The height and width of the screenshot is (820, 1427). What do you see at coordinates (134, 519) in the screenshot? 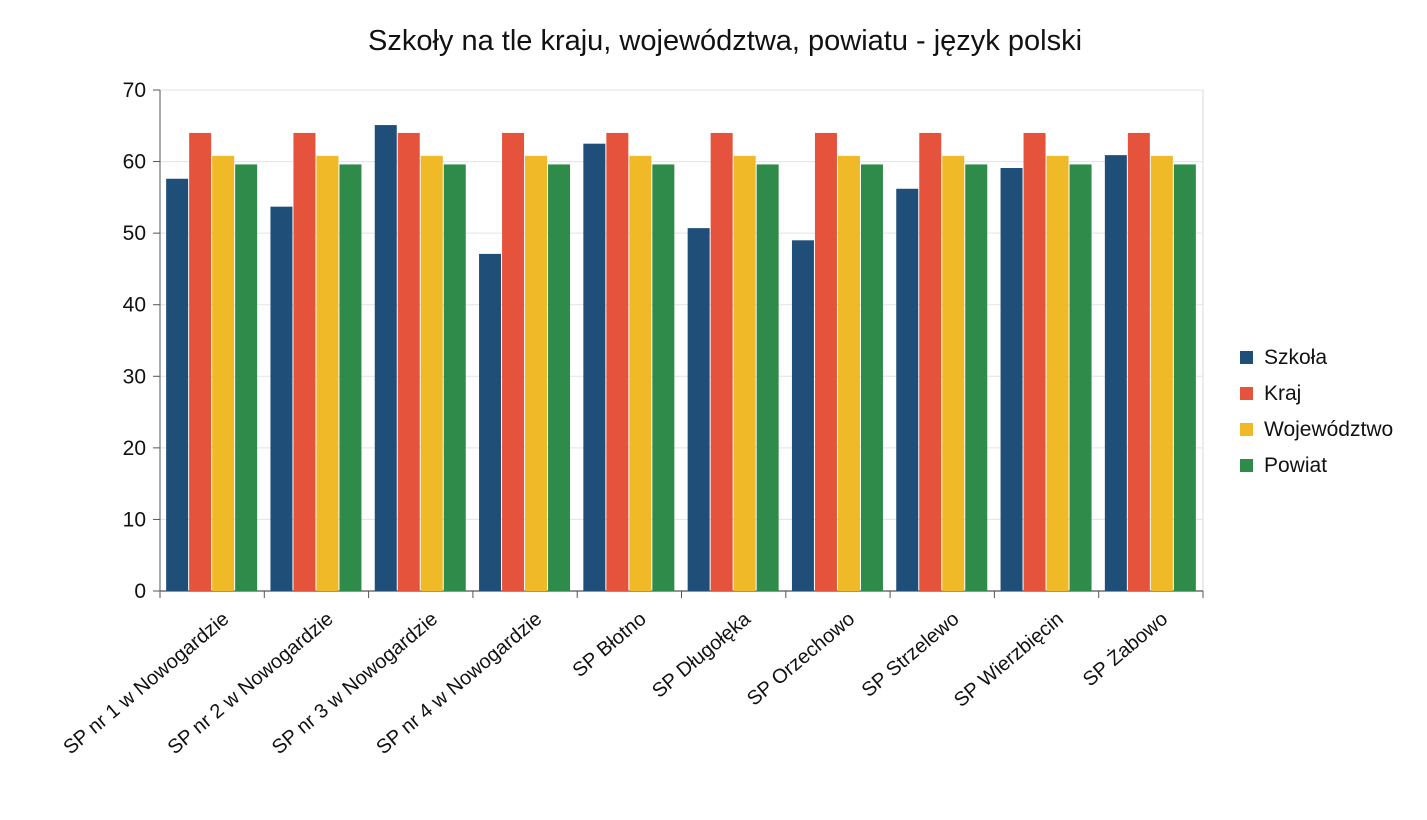
I see `y-tick-label-10: 10` at bounding box center [134, 519].